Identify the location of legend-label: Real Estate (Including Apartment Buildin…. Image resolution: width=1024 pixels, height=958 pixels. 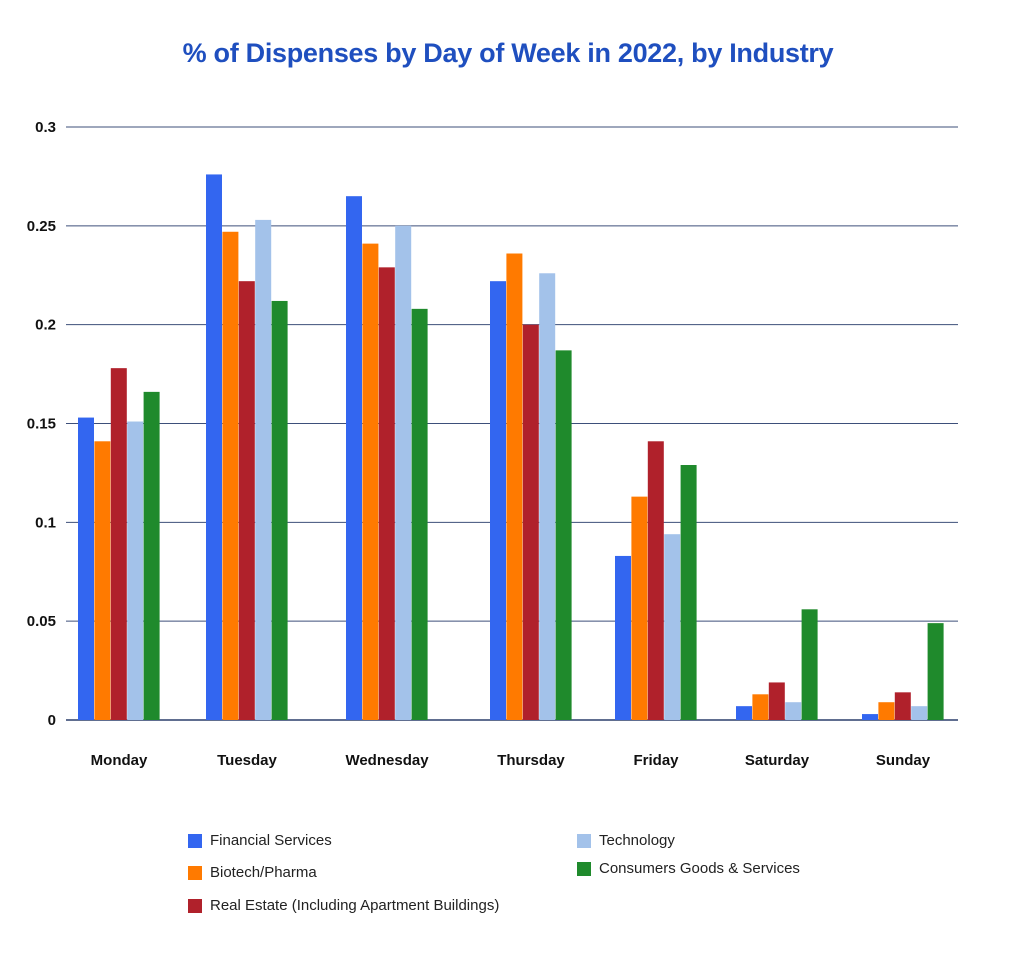
(355, 905).